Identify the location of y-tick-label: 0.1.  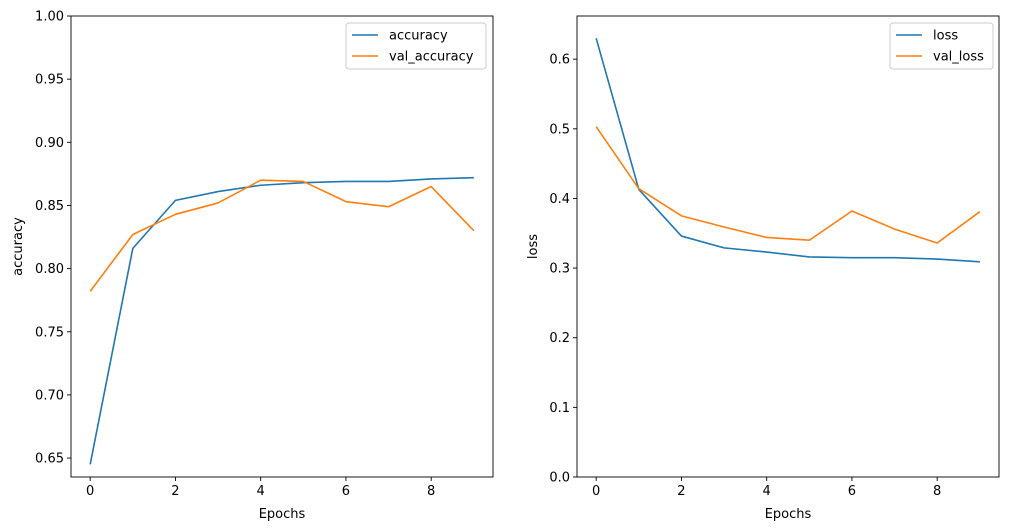
(559, 408).